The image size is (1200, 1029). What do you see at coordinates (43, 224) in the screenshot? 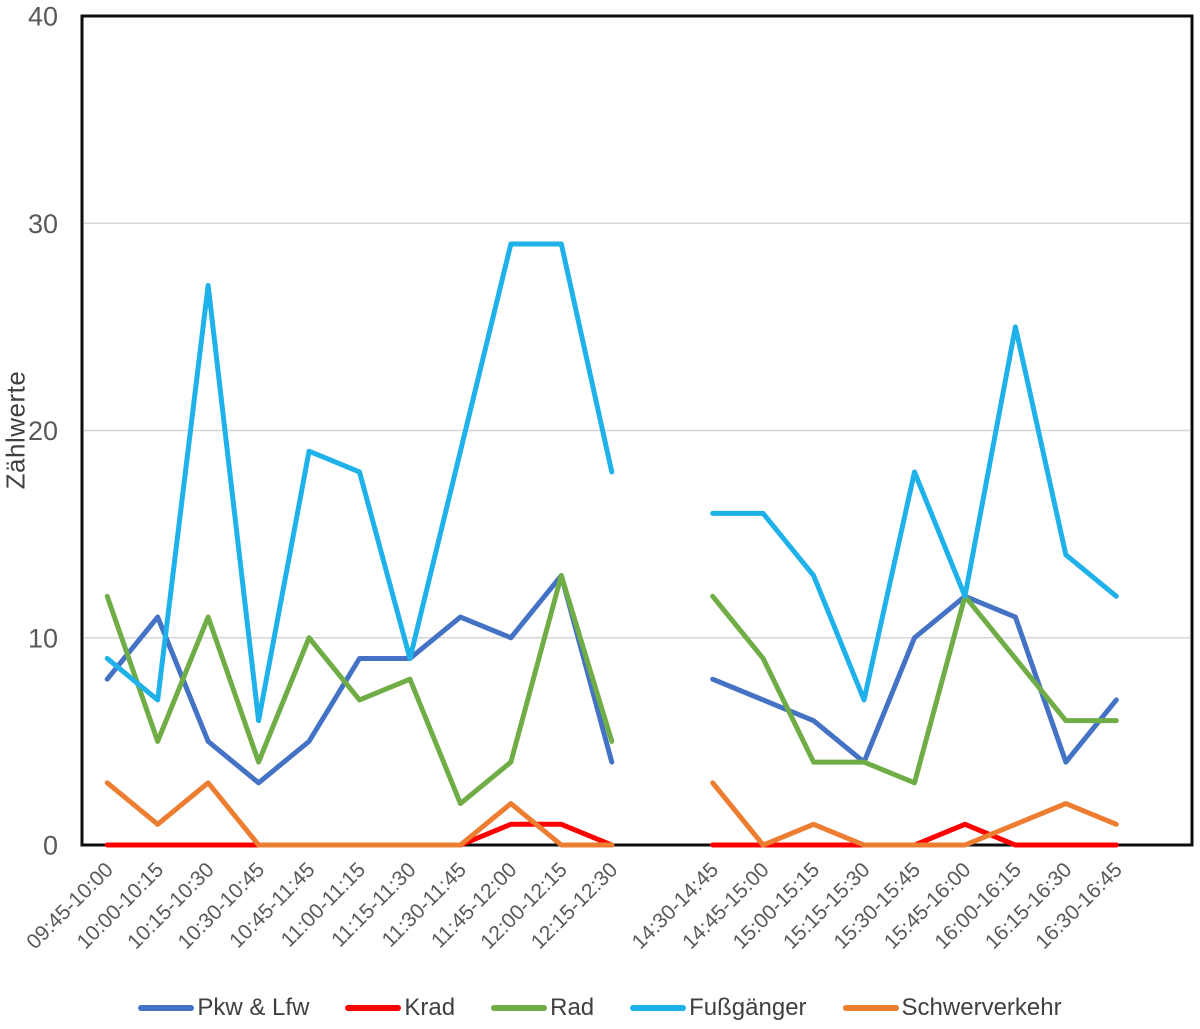
I see `y-tick-label-30: 30` at bounding box center [43, 224].